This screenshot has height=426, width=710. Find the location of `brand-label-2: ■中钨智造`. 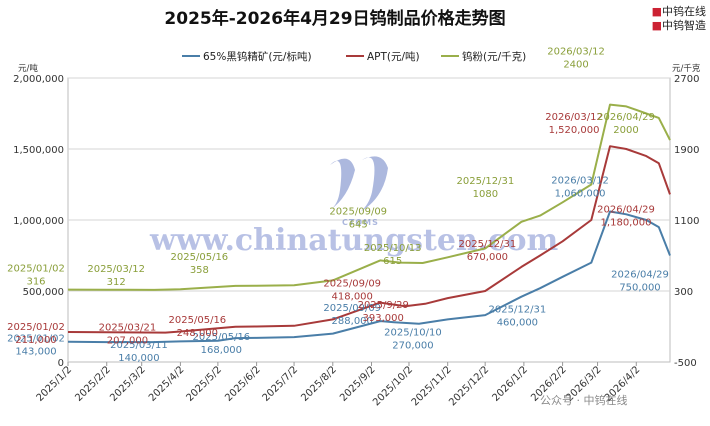

brand-label-2: ■中钨智造 is located at coordinates (679, 26).